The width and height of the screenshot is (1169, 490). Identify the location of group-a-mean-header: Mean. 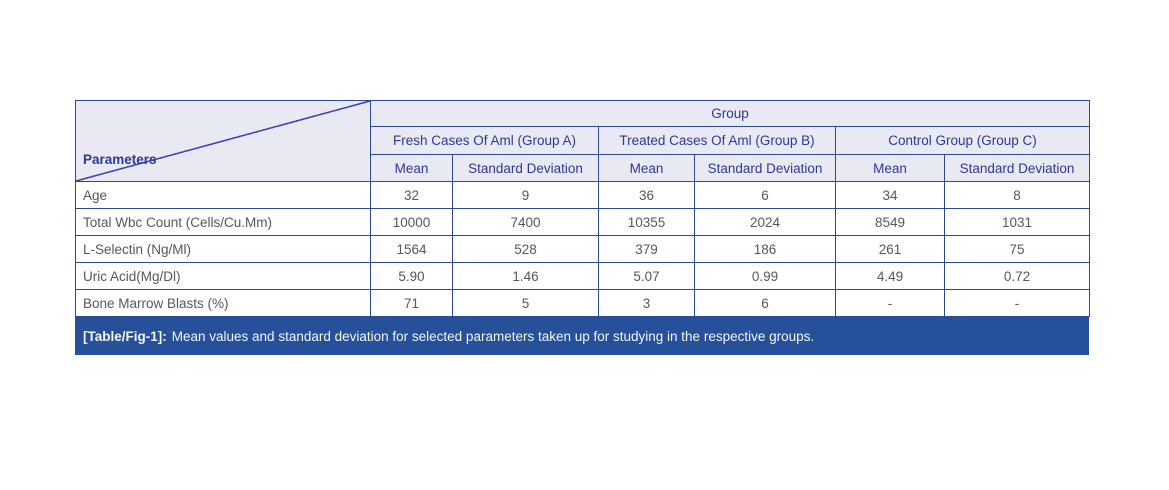
(411, 168).